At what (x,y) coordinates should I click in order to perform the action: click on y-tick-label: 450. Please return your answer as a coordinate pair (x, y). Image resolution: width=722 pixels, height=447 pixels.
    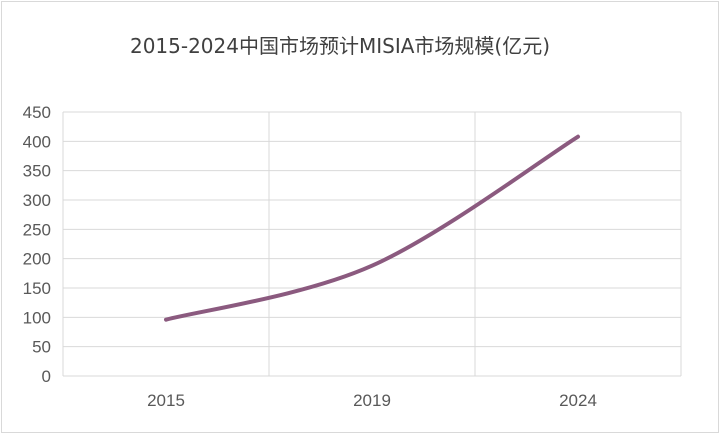
    Looking at the image, I should click on (37, 112).